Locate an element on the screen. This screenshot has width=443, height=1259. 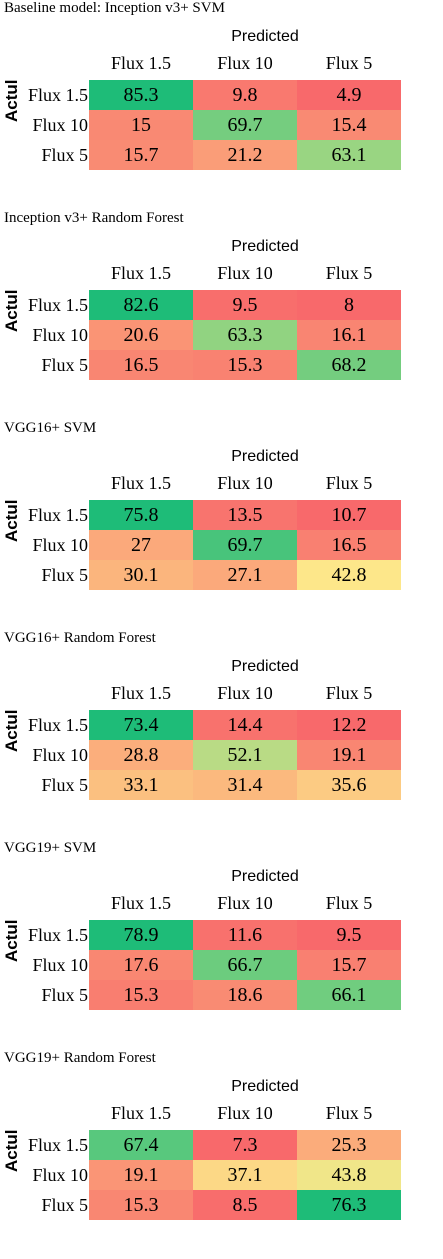
heatmap-cell: 73.4 is located at coordinates (141, 725).